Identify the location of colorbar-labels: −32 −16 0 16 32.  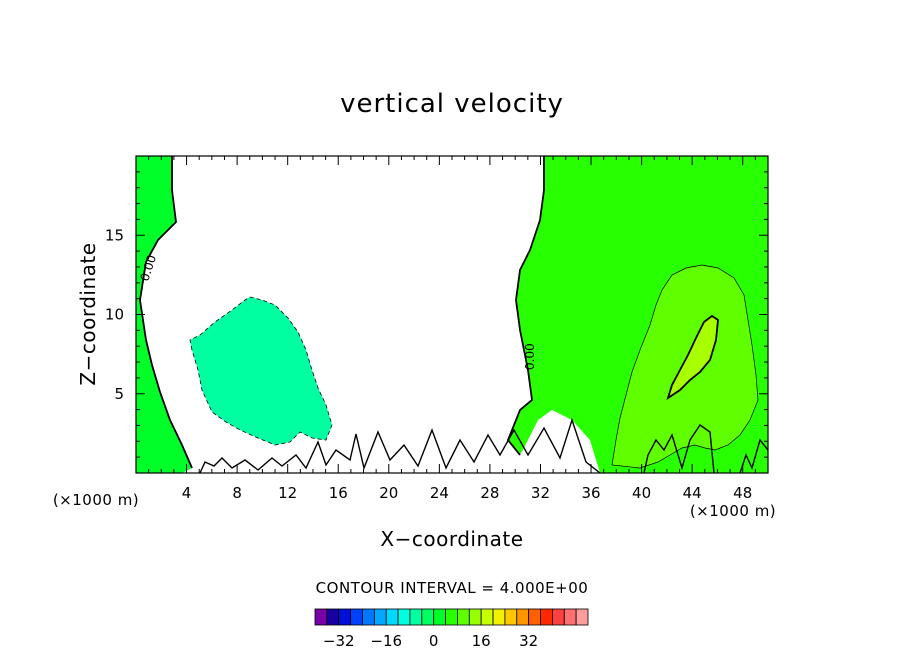
(430, 641).